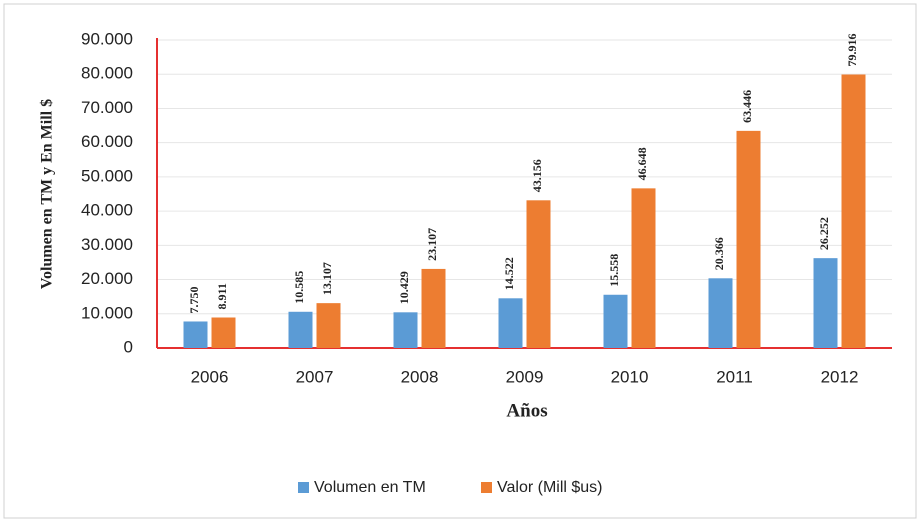 This screenshot has width=921, height=530. I want to click on x-tick-label: 2010, so click(630, 376).